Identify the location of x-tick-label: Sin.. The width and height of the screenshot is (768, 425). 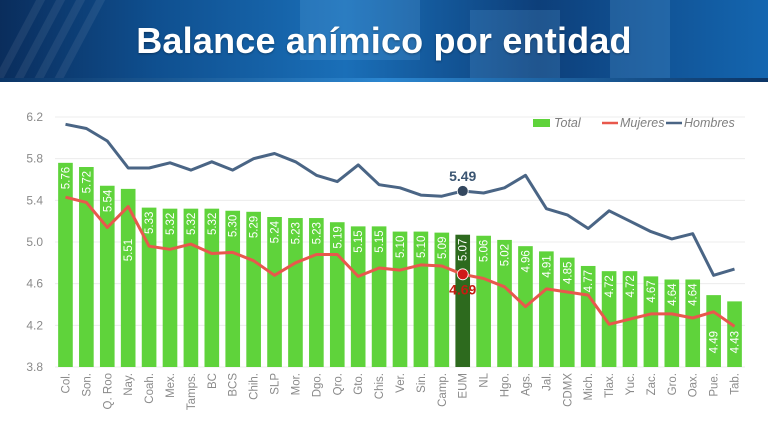
(422, 383).